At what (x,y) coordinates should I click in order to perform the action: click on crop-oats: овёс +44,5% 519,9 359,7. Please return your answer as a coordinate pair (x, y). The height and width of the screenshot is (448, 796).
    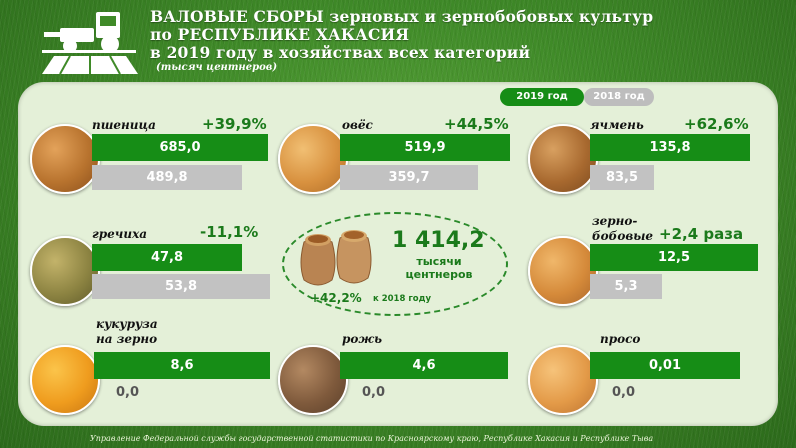
    Looking at the image, I should click on (400, 154).